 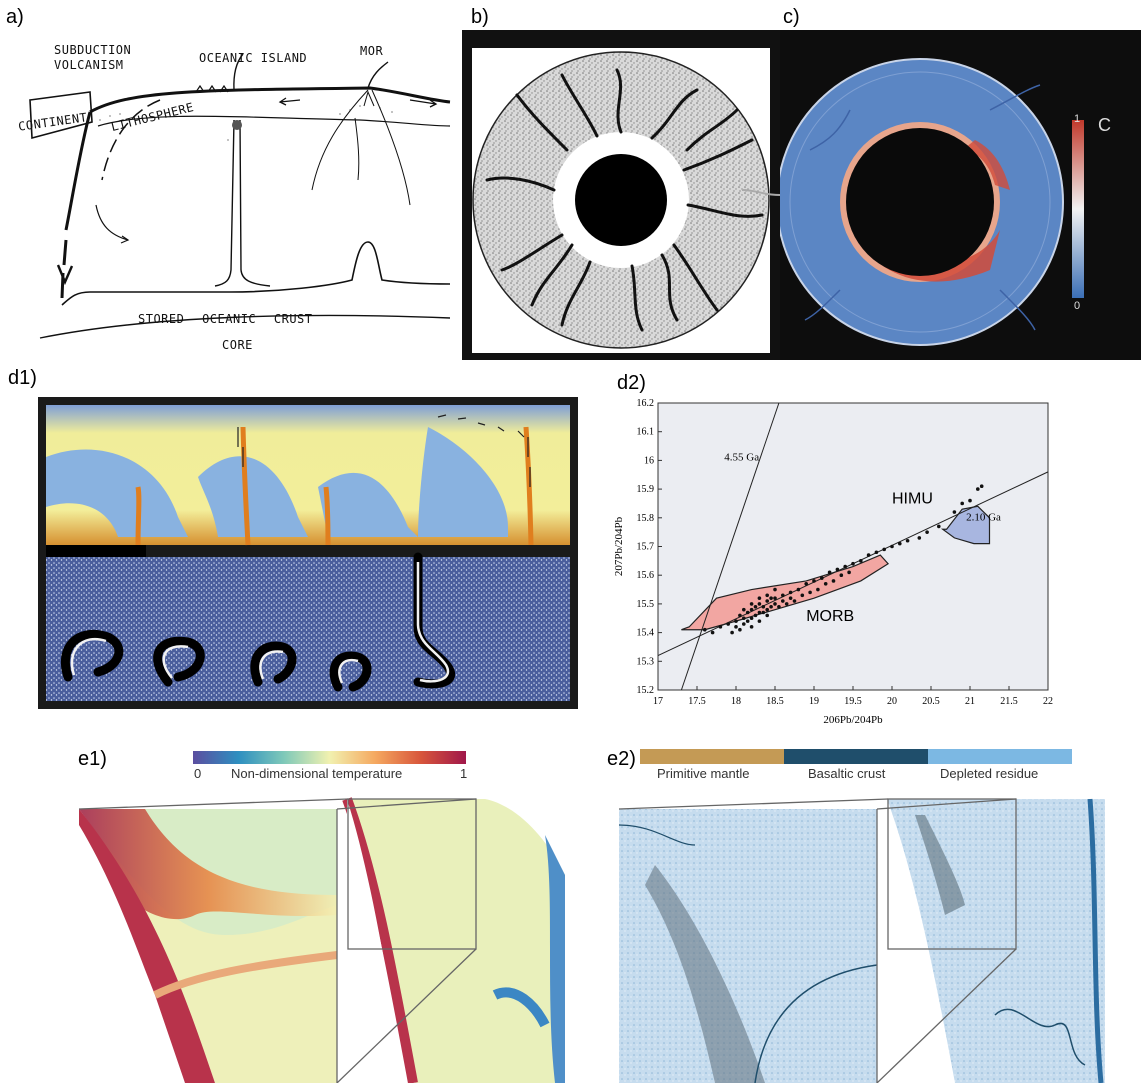 I want to click on x-tick-label: 17.5, so click(x=697, y=701).